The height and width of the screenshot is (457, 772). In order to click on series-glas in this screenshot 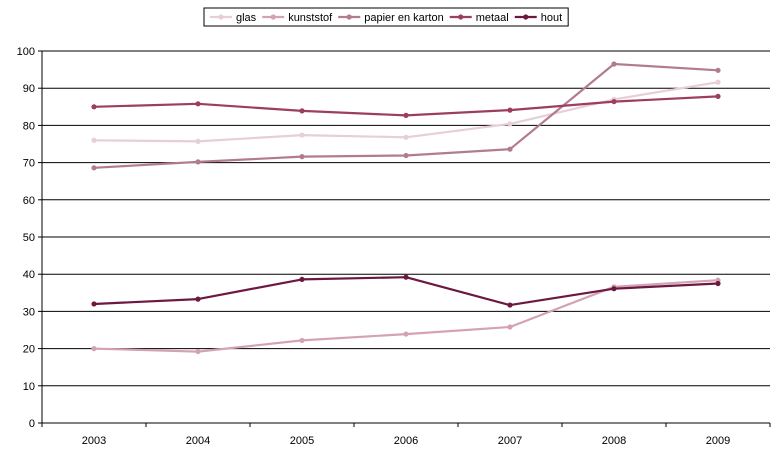, I will do `click(406, 111)`.